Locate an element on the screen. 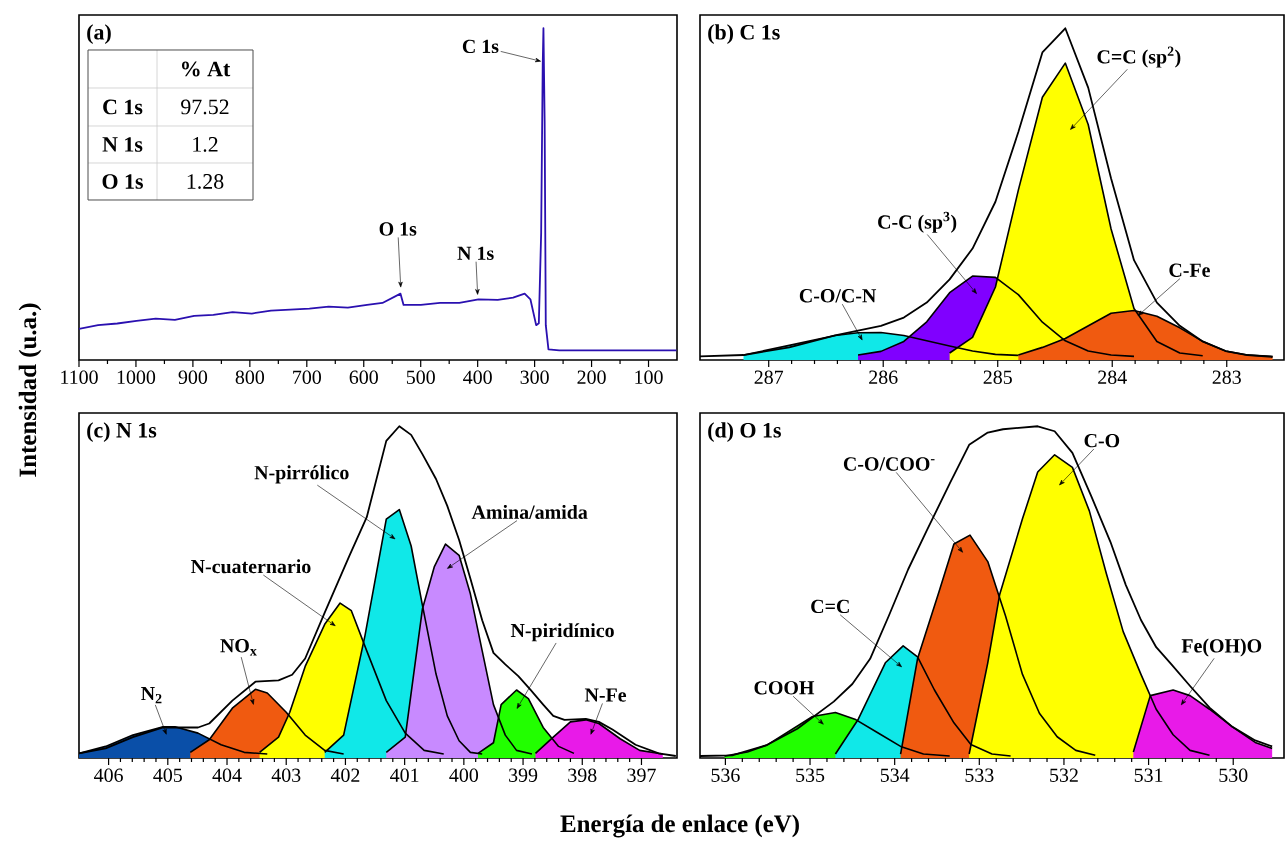 This screenshot has height=842, width=1286. x-tick-label: 500 is located at coordinates (420, 377).